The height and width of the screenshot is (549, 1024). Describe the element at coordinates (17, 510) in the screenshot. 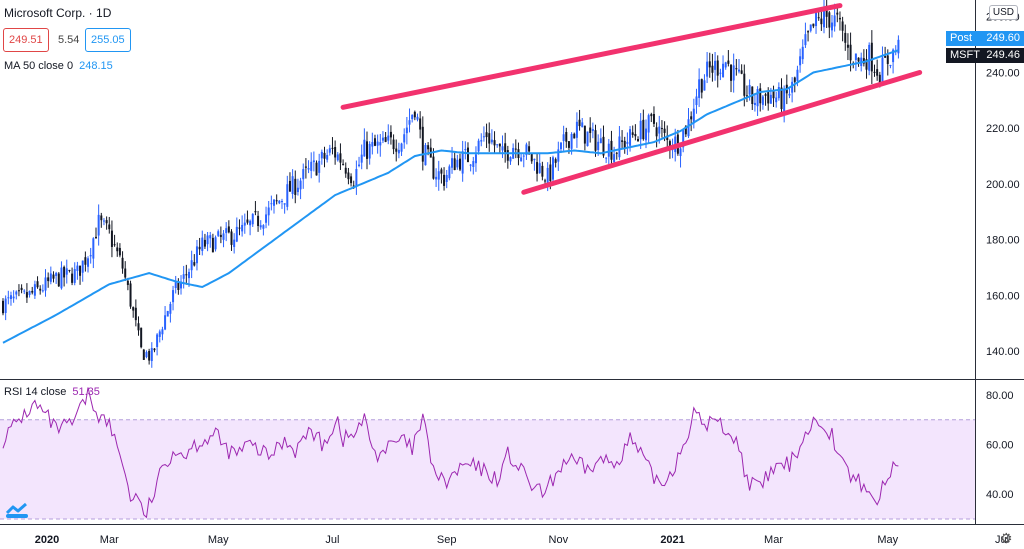

I see `tradingview-logo-icon` at that location.